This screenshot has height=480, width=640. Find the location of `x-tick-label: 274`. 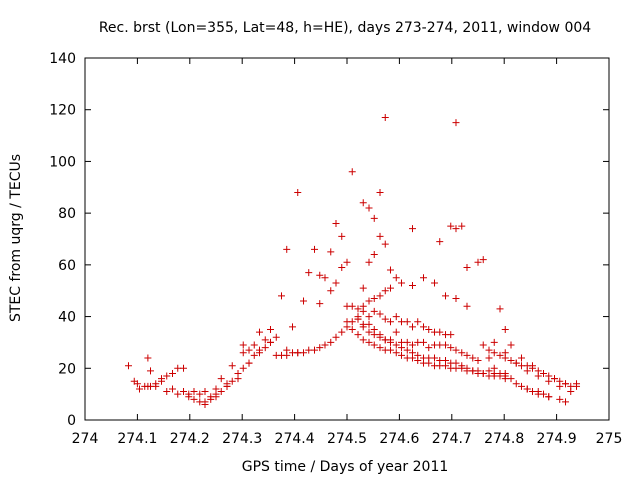

x-tick-label: 274 is located at coordinates (85, 439).